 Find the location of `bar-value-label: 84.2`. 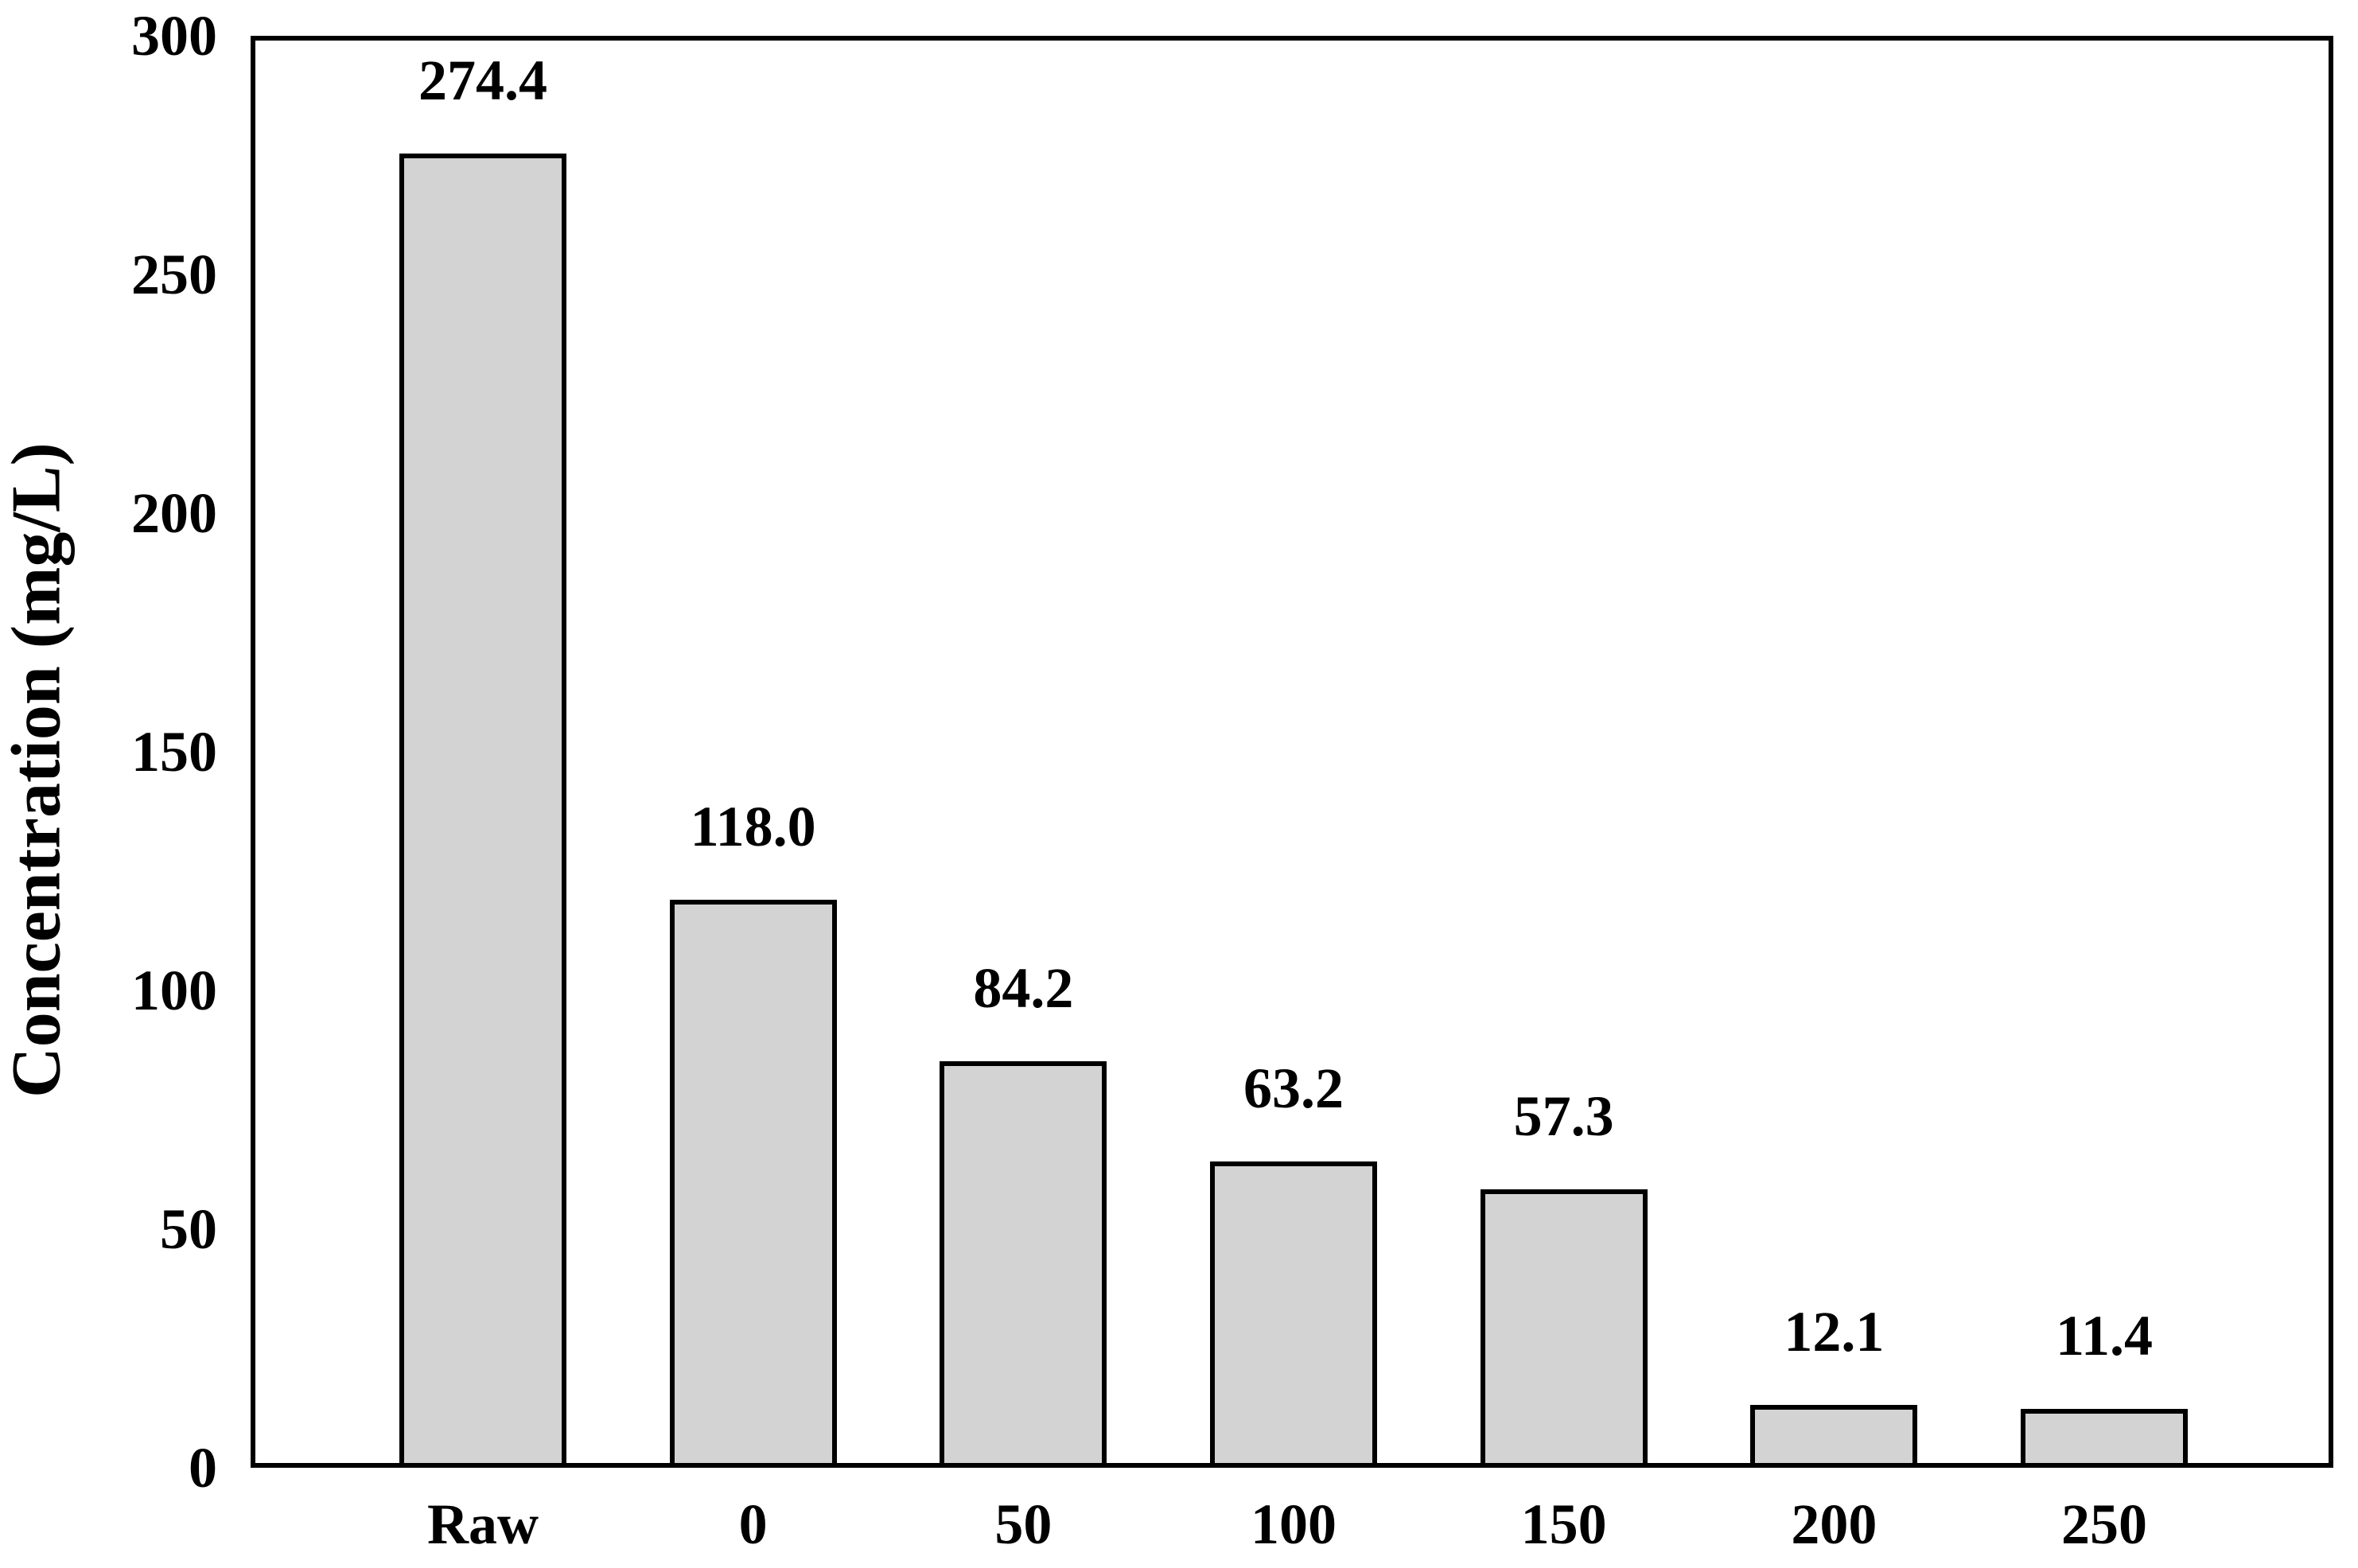

bar-value-label: 84.2 is located at coordinates (1023, 987).